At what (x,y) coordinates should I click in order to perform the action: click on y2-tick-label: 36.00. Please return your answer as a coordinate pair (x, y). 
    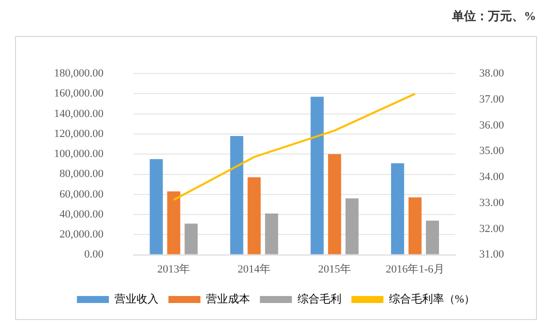
    Looking at the image, I should click on (491, 125).